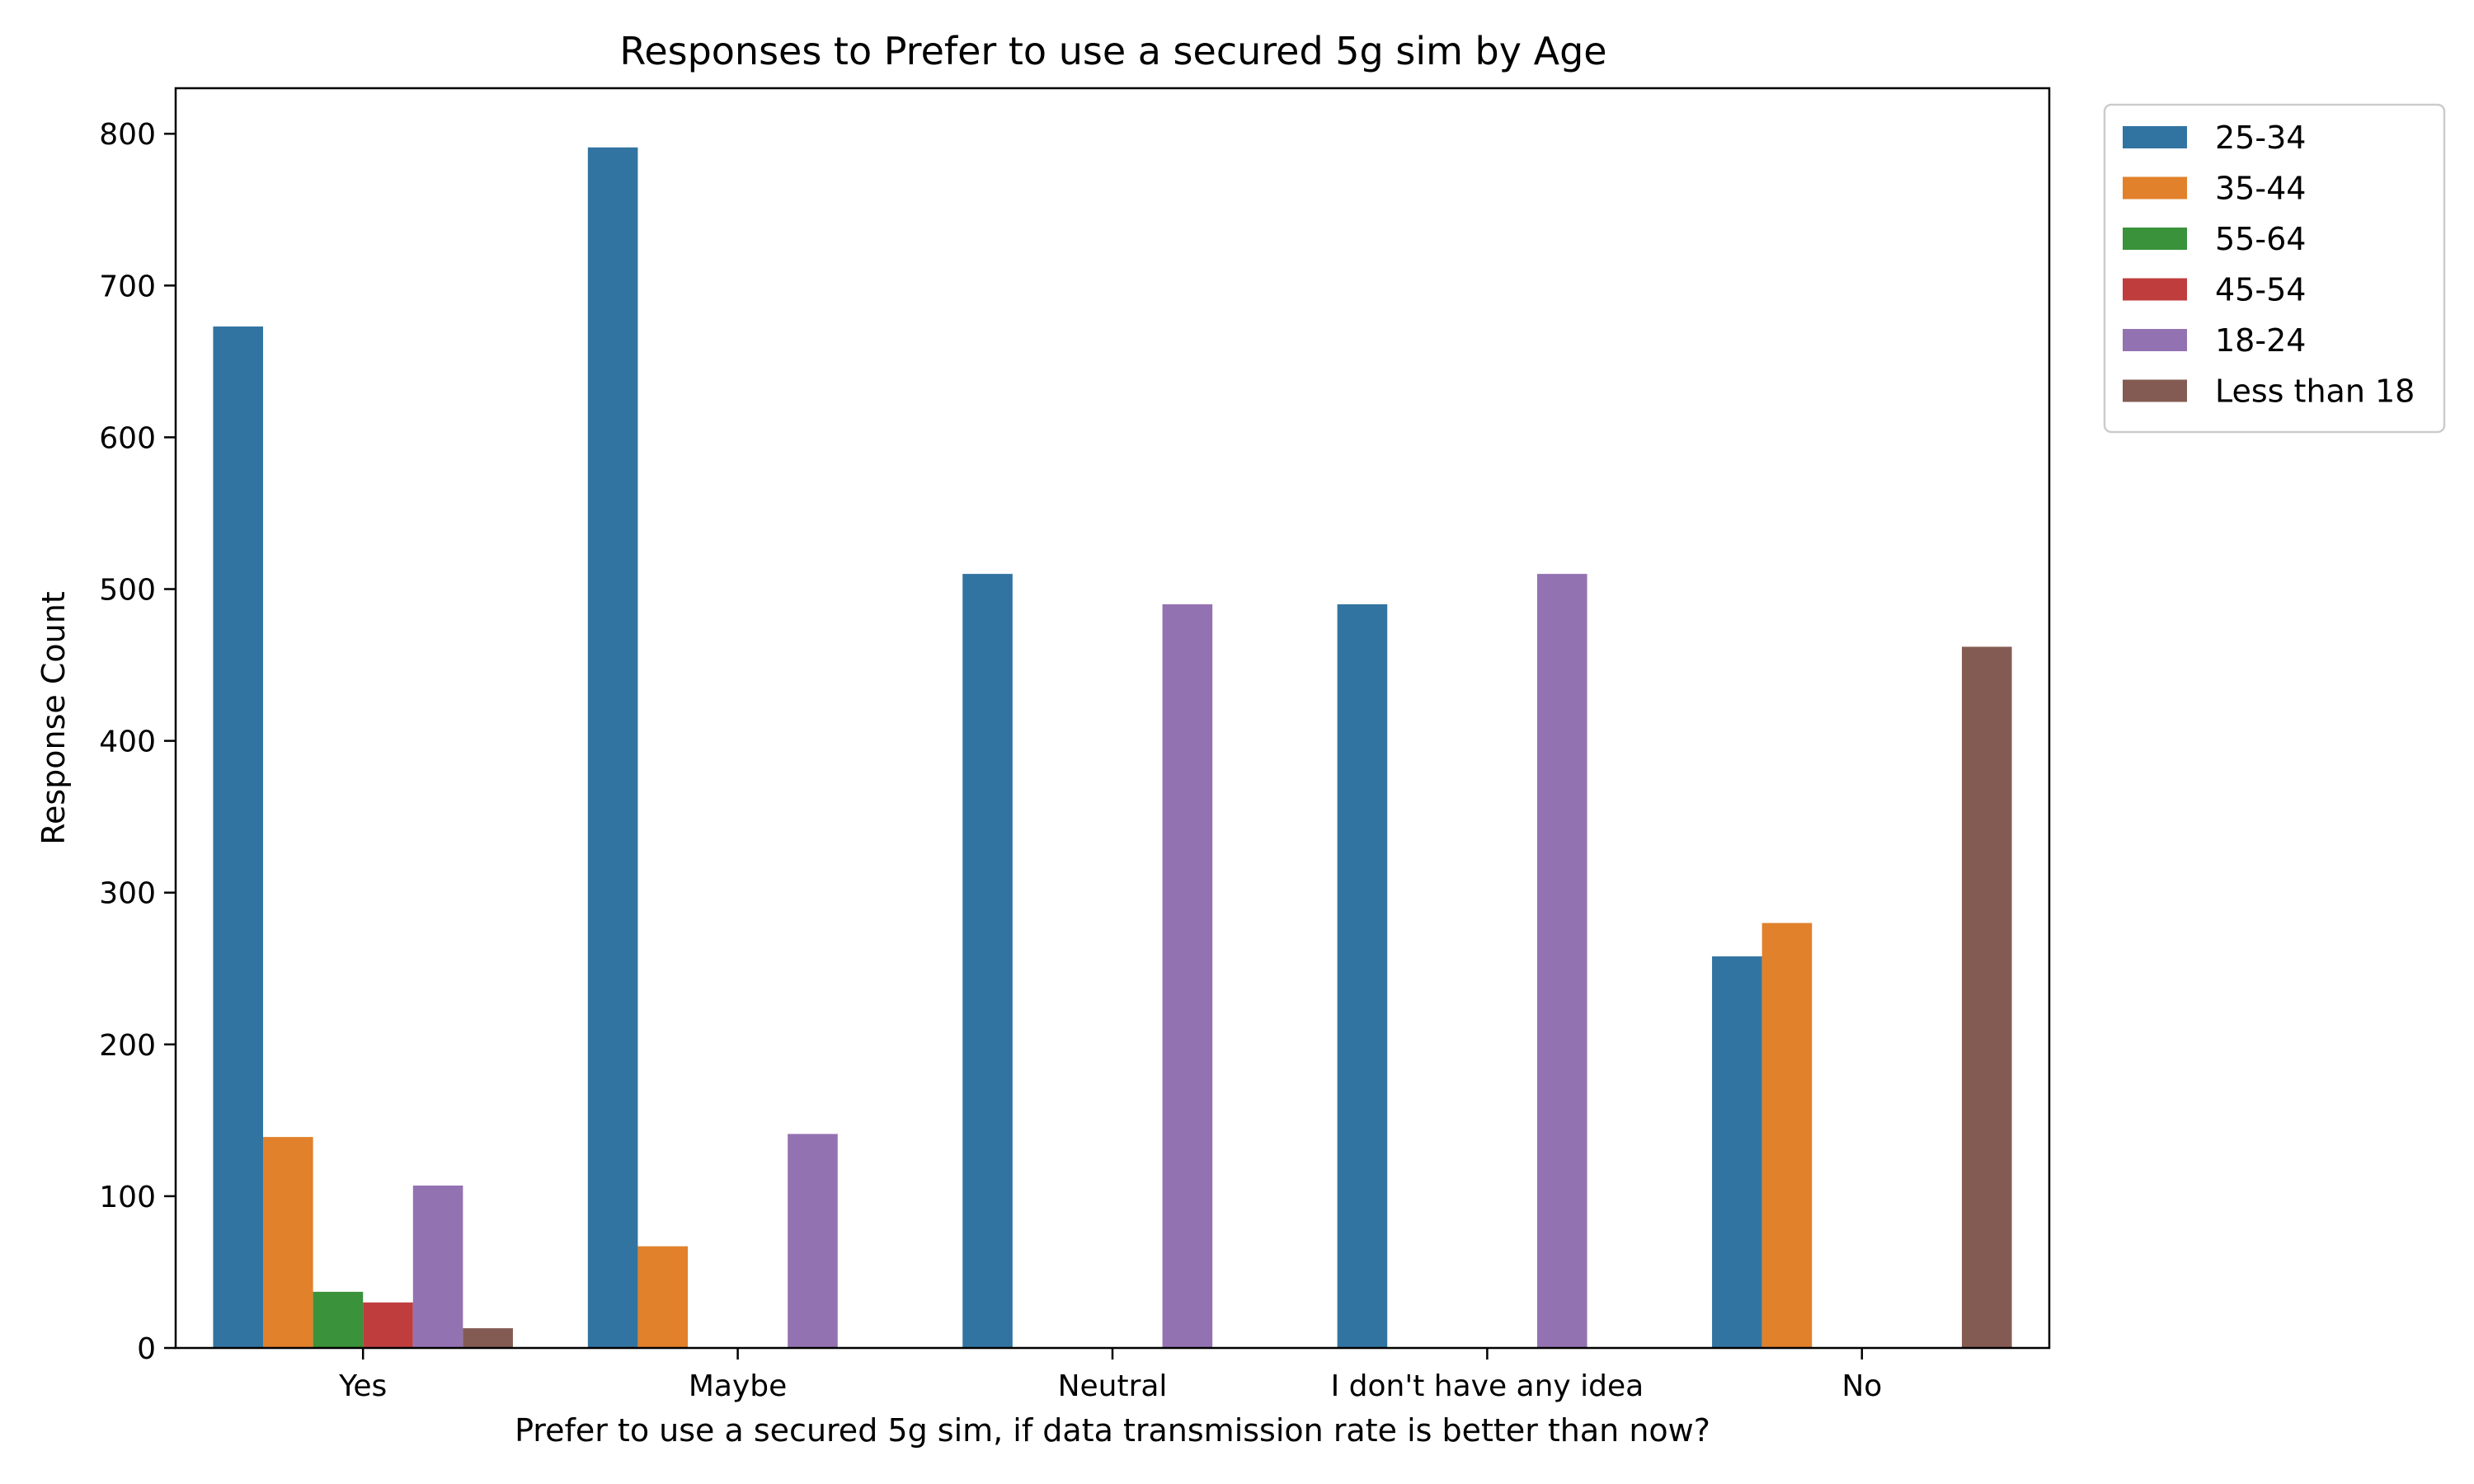 The width and height of the screenshot is (2474, 1484). What do you see at coordinates (127, 286) in the screenshot?
I see `y-tick-label: 700` at bounding box center [127, 286].